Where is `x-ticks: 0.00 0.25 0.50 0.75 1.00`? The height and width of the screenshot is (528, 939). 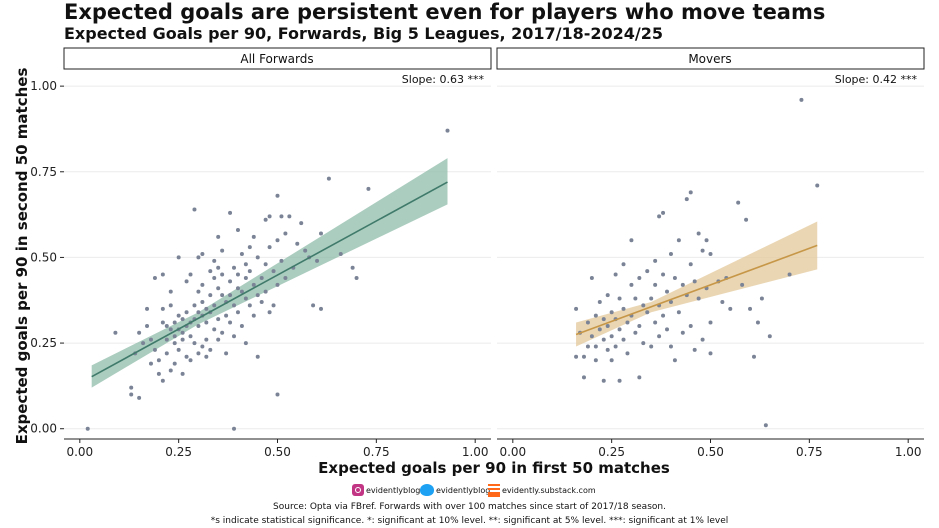 x-ticks: 0.00 0.25 0.50 0.75 1.00 is located at coordinates (710, 449).